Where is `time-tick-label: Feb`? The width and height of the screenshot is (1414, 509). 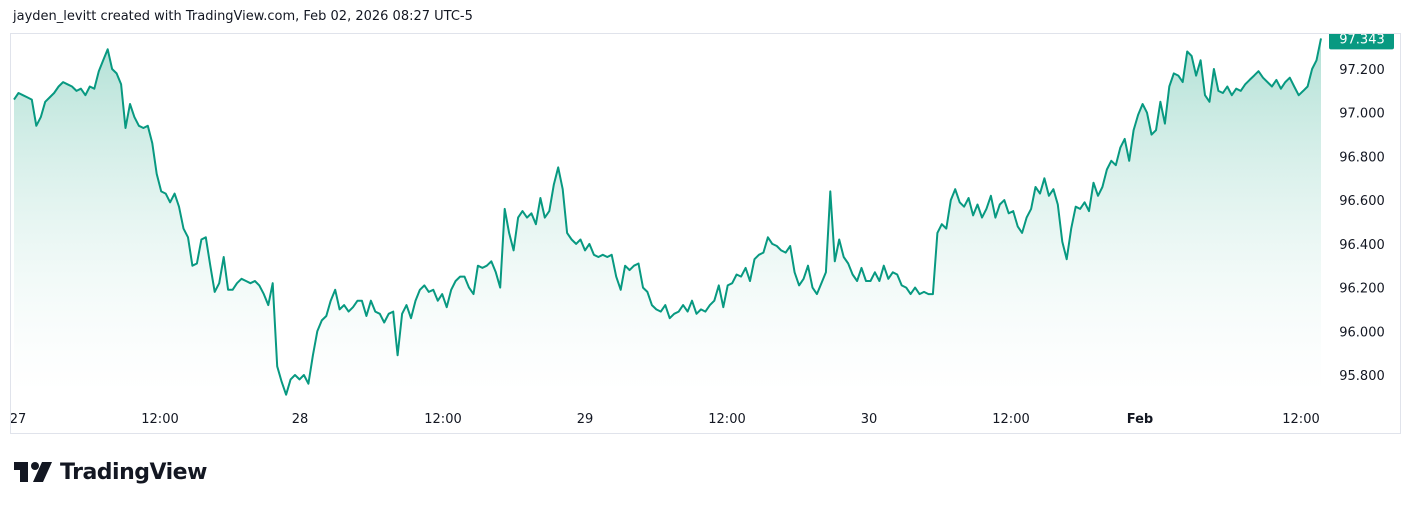 time-tick-label: Feb is located at coordinates (1140, 419).